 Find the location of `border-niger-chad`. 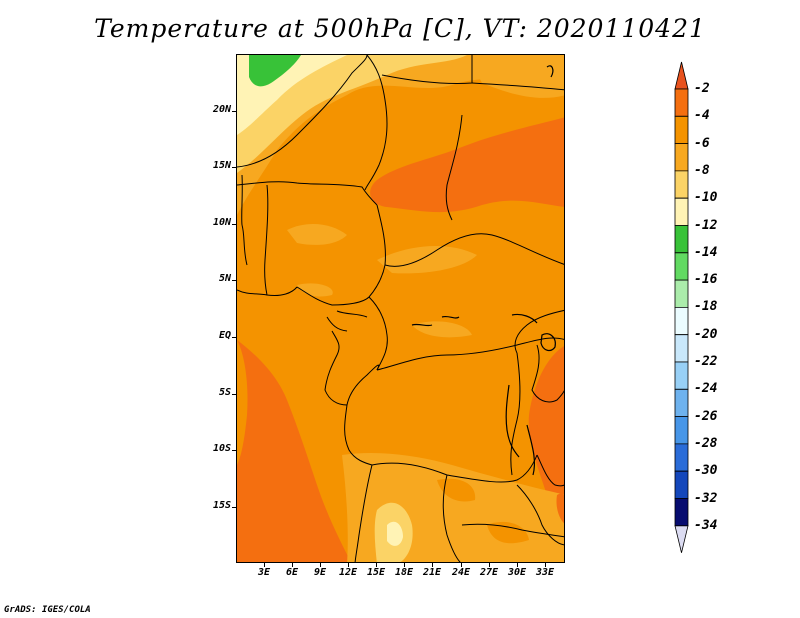

border-niger-chad is located at coordinates (376, 123).